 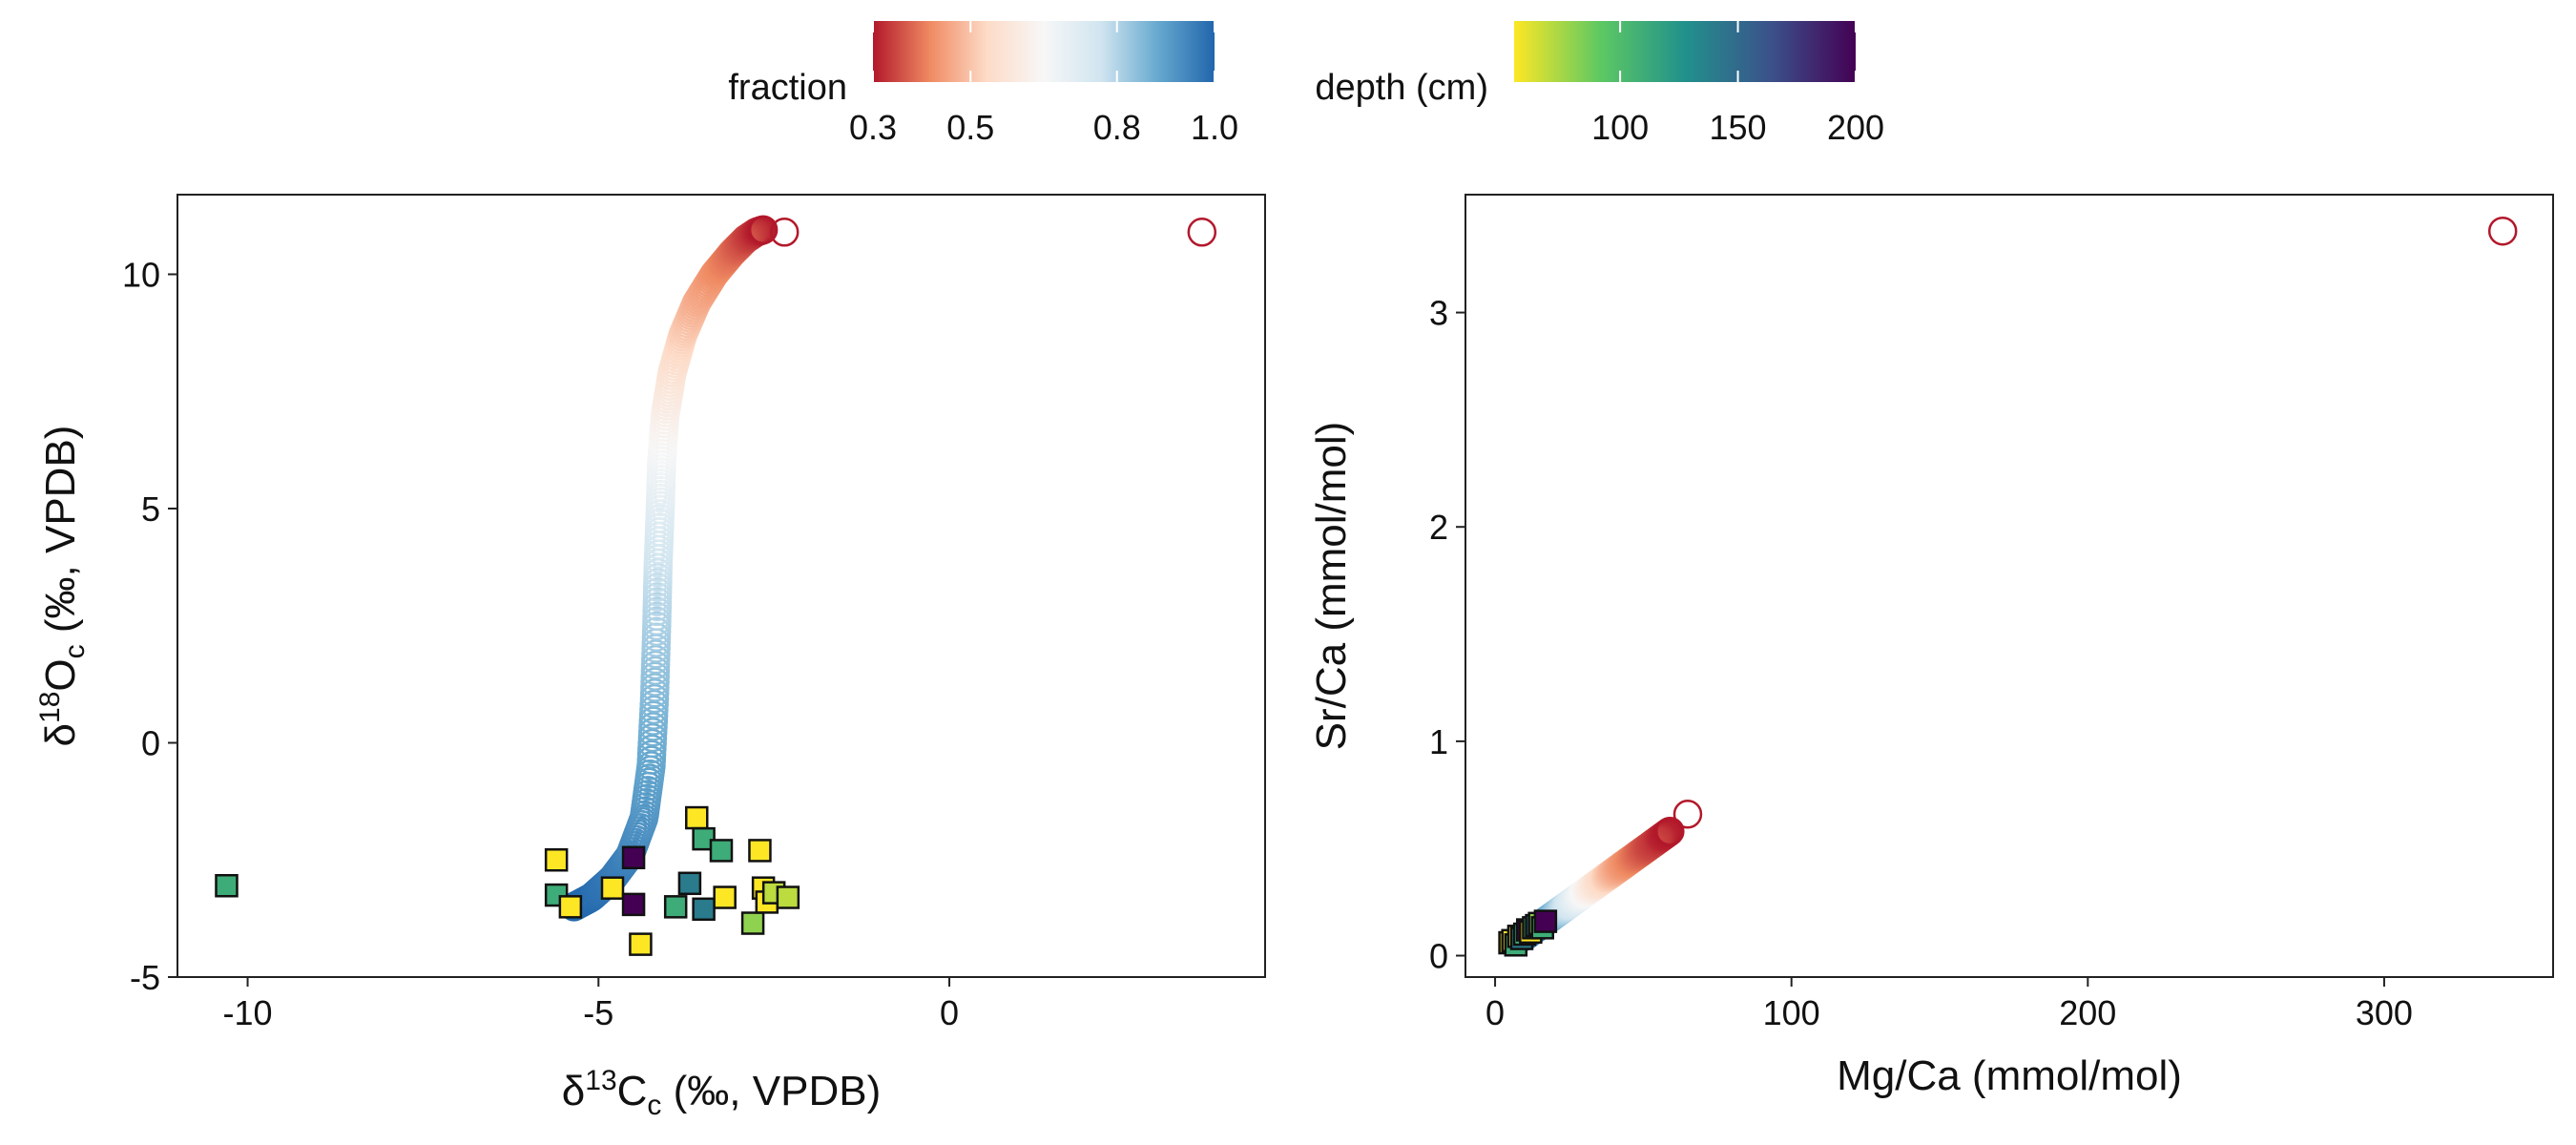 What do you see at coordinates (1438, 741) in the screenshot?
I see `y-tick-label: 1` at bounding box center [1438, 741].